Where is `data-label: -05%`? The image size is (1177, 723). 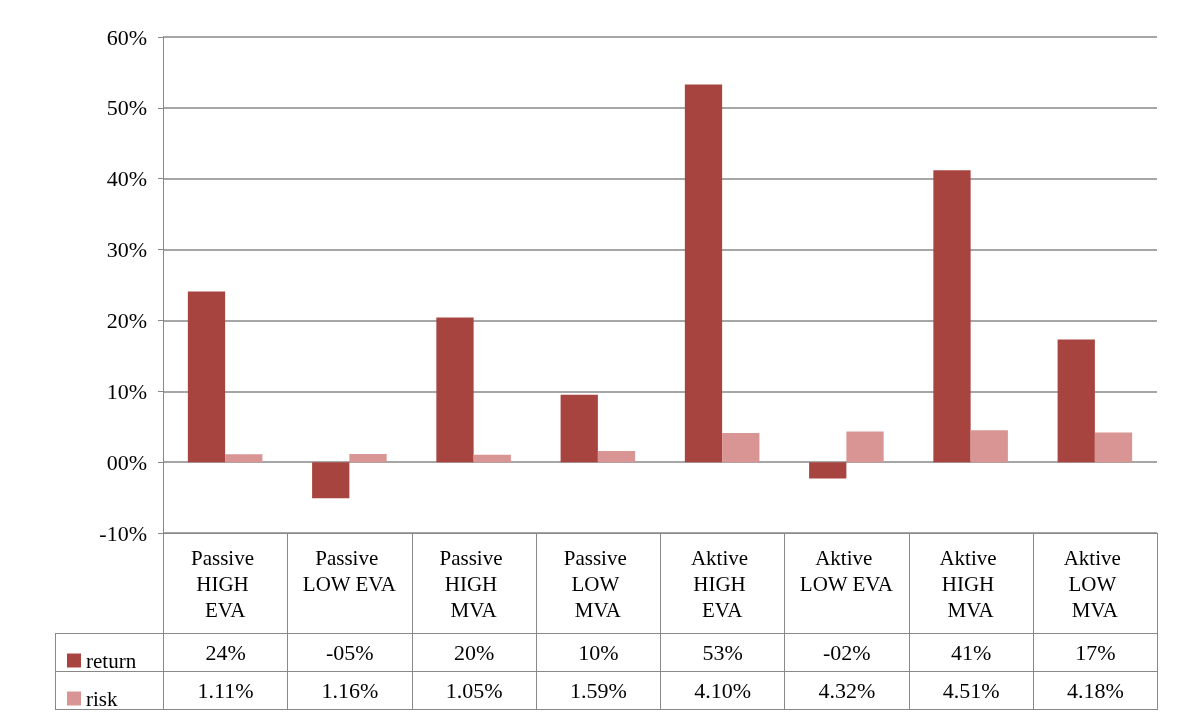 data-label: -05% is located at coordinates (349, 652).